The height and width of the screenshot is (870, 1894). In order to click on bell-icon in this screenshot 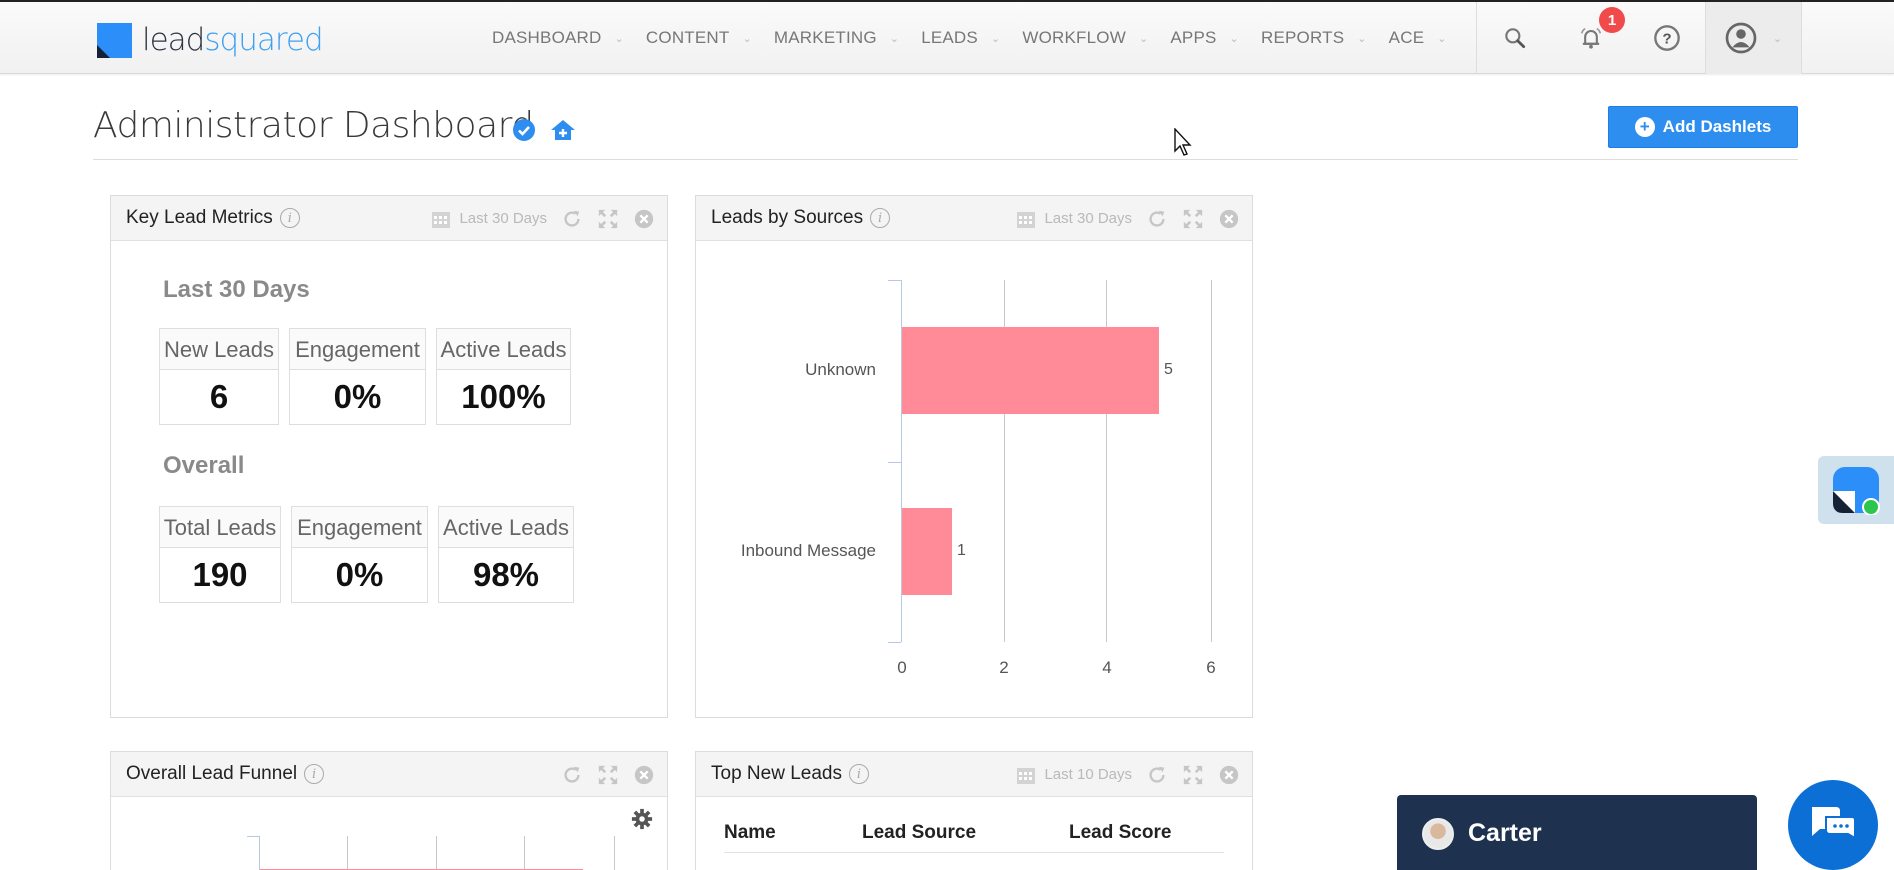, I will do `click(1591, 38)`.